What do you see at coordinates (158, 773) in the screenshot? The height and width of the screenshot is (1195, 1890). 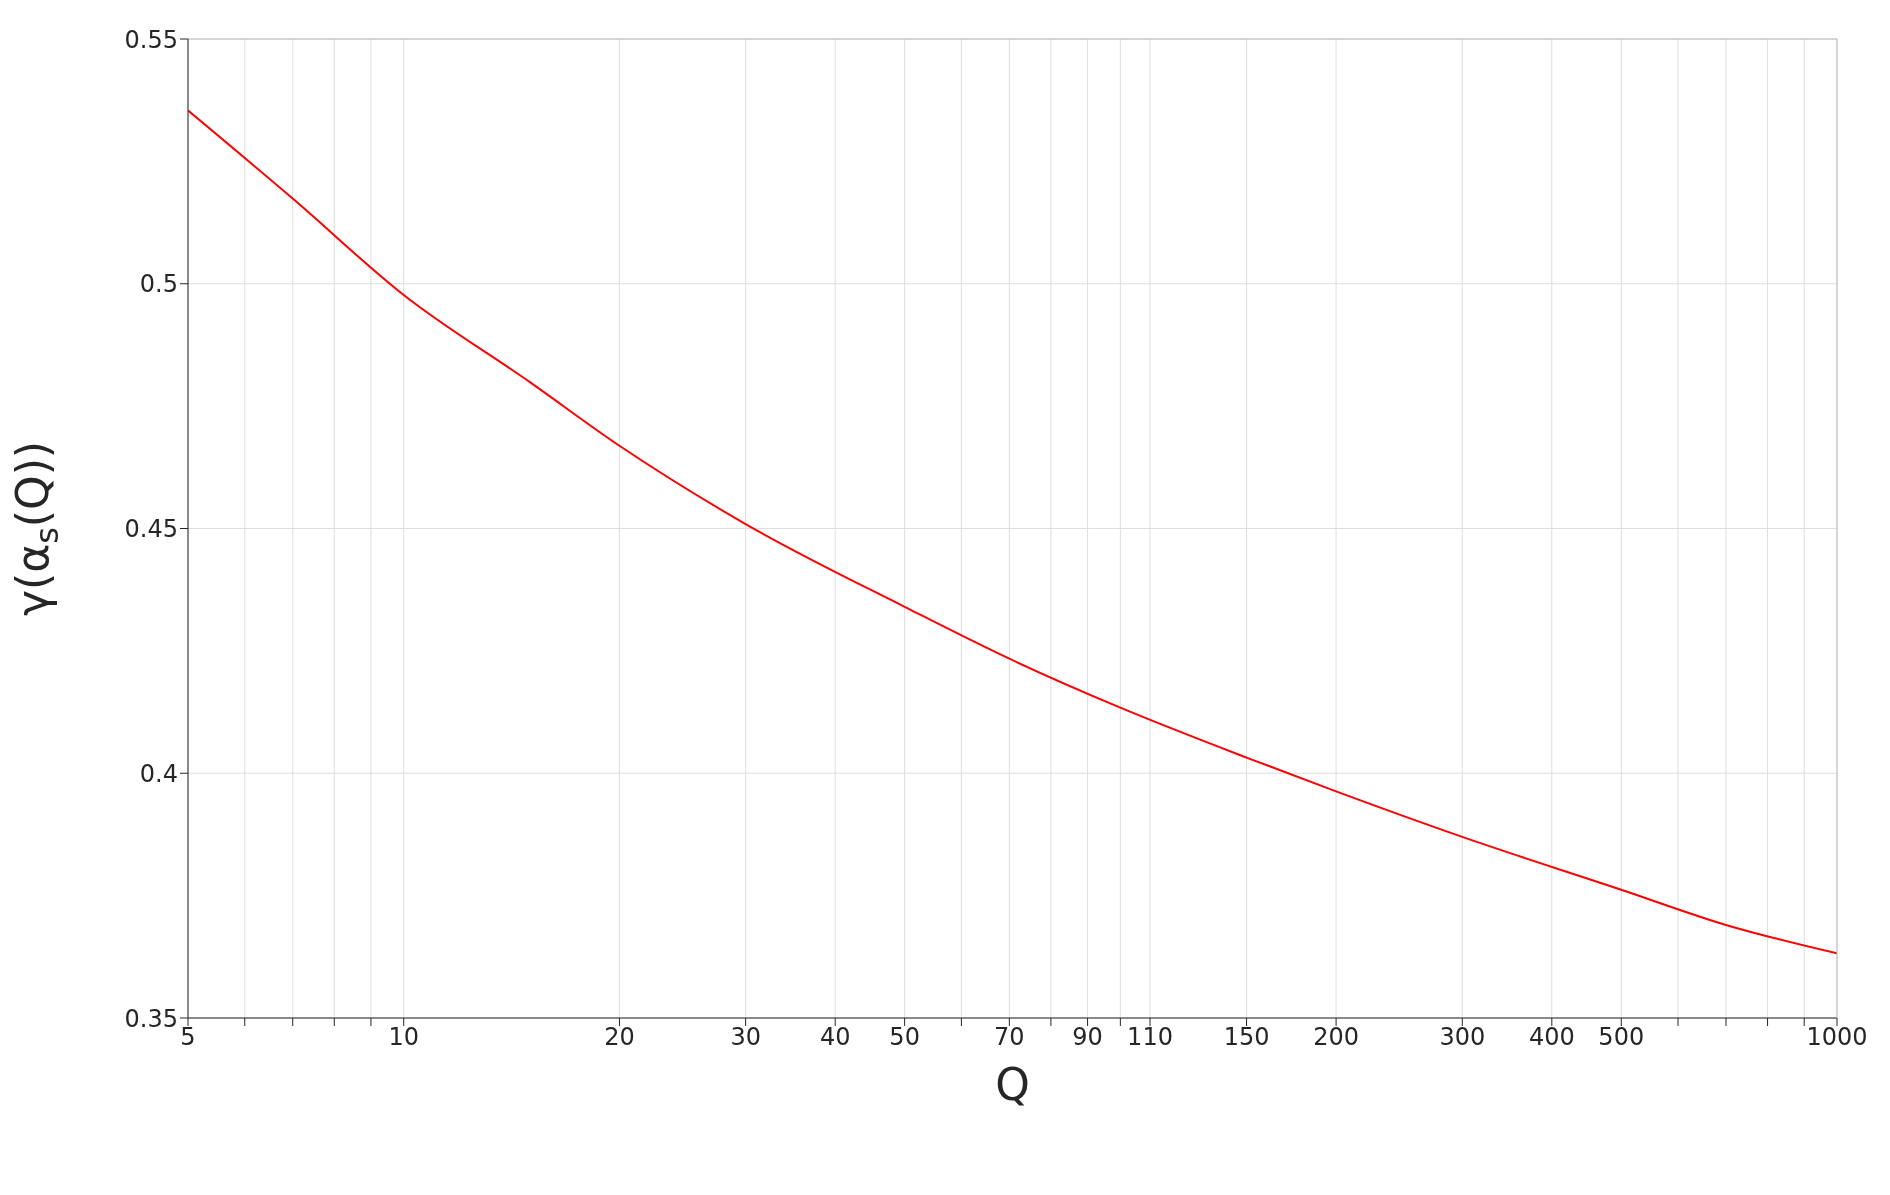 I see `y-tick-label: 0.4` at bounding box center [158, 773].